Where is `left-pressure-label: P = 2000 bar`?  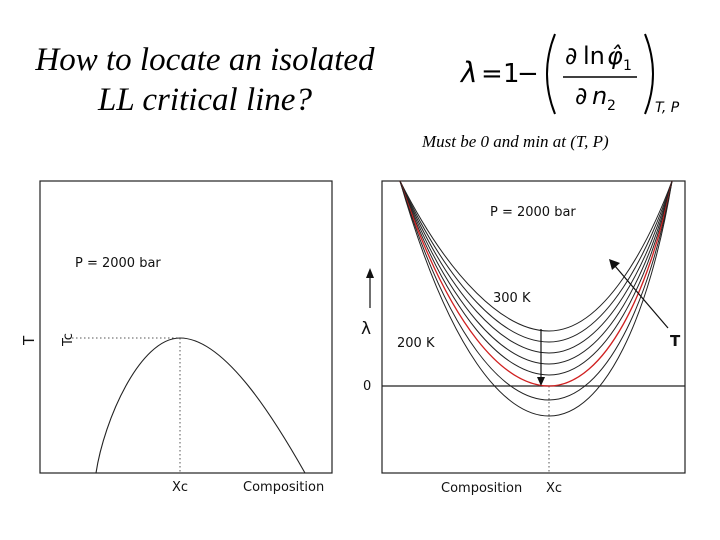
left-pressure-label: P = 2000 bar is located at coordinates (118, 263).